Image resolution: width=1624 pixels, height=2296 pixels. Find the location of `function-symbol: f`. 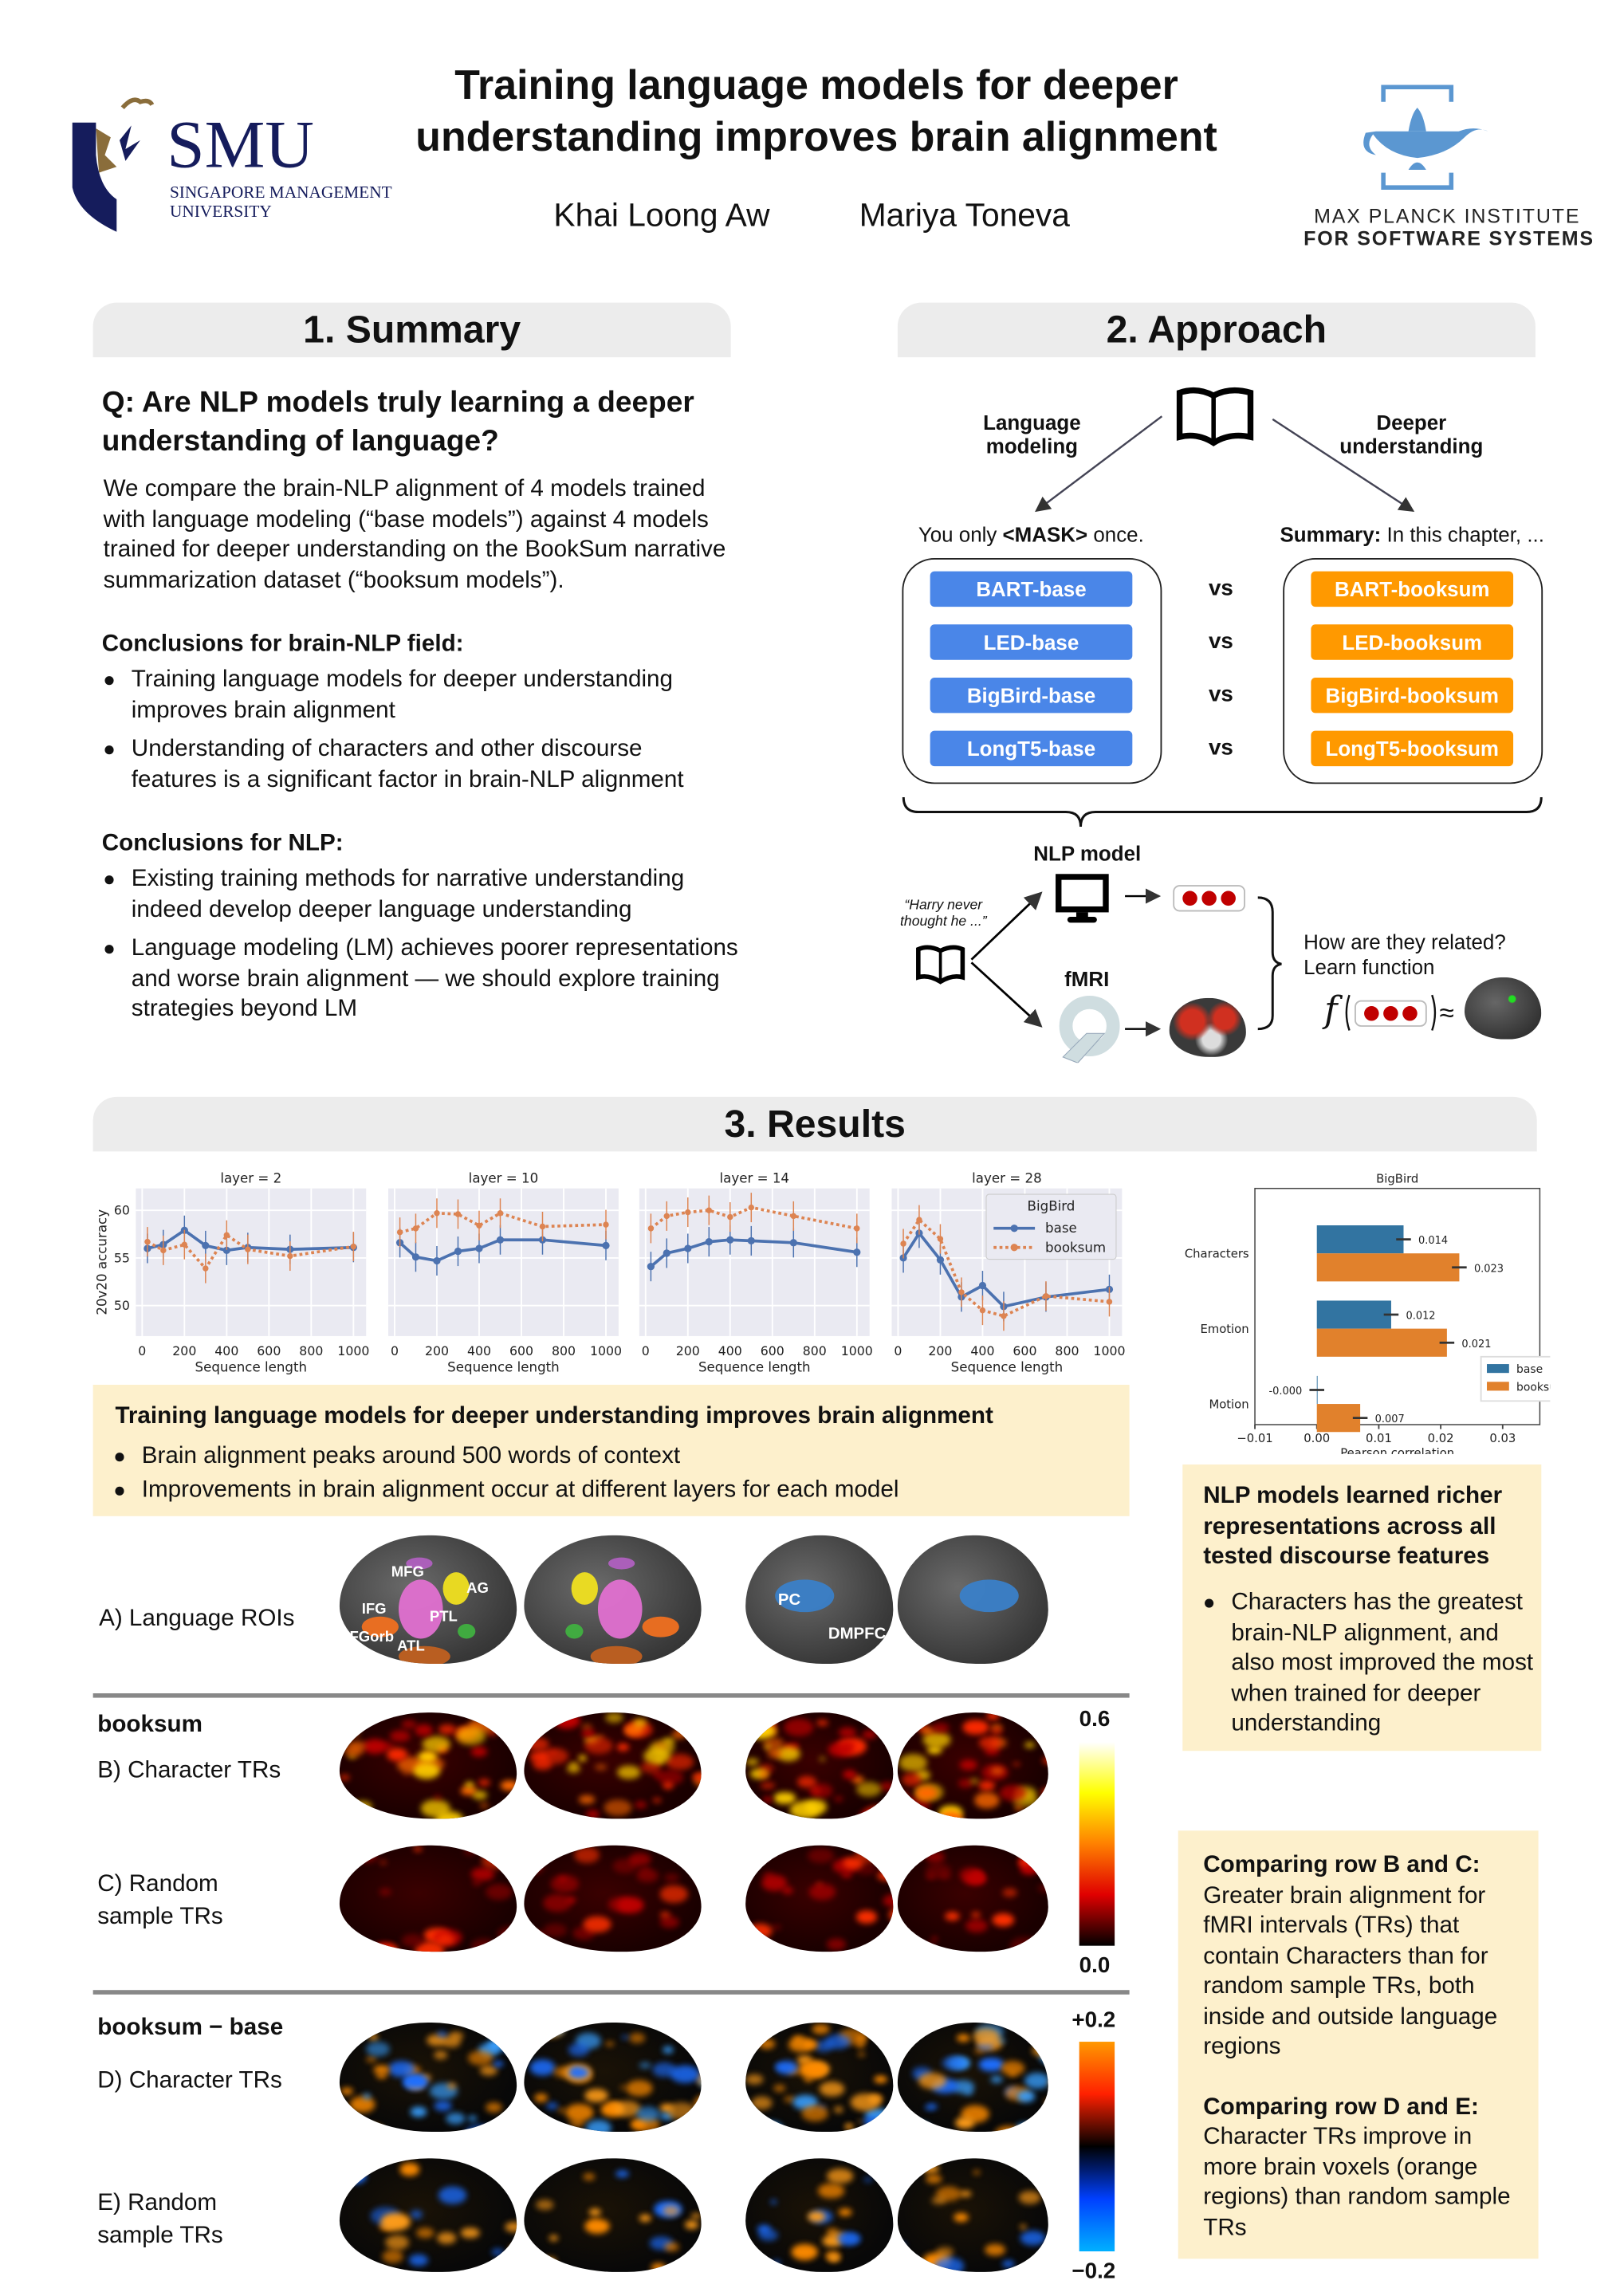

function-symbol: f is located at coordinates (1331, 1010).